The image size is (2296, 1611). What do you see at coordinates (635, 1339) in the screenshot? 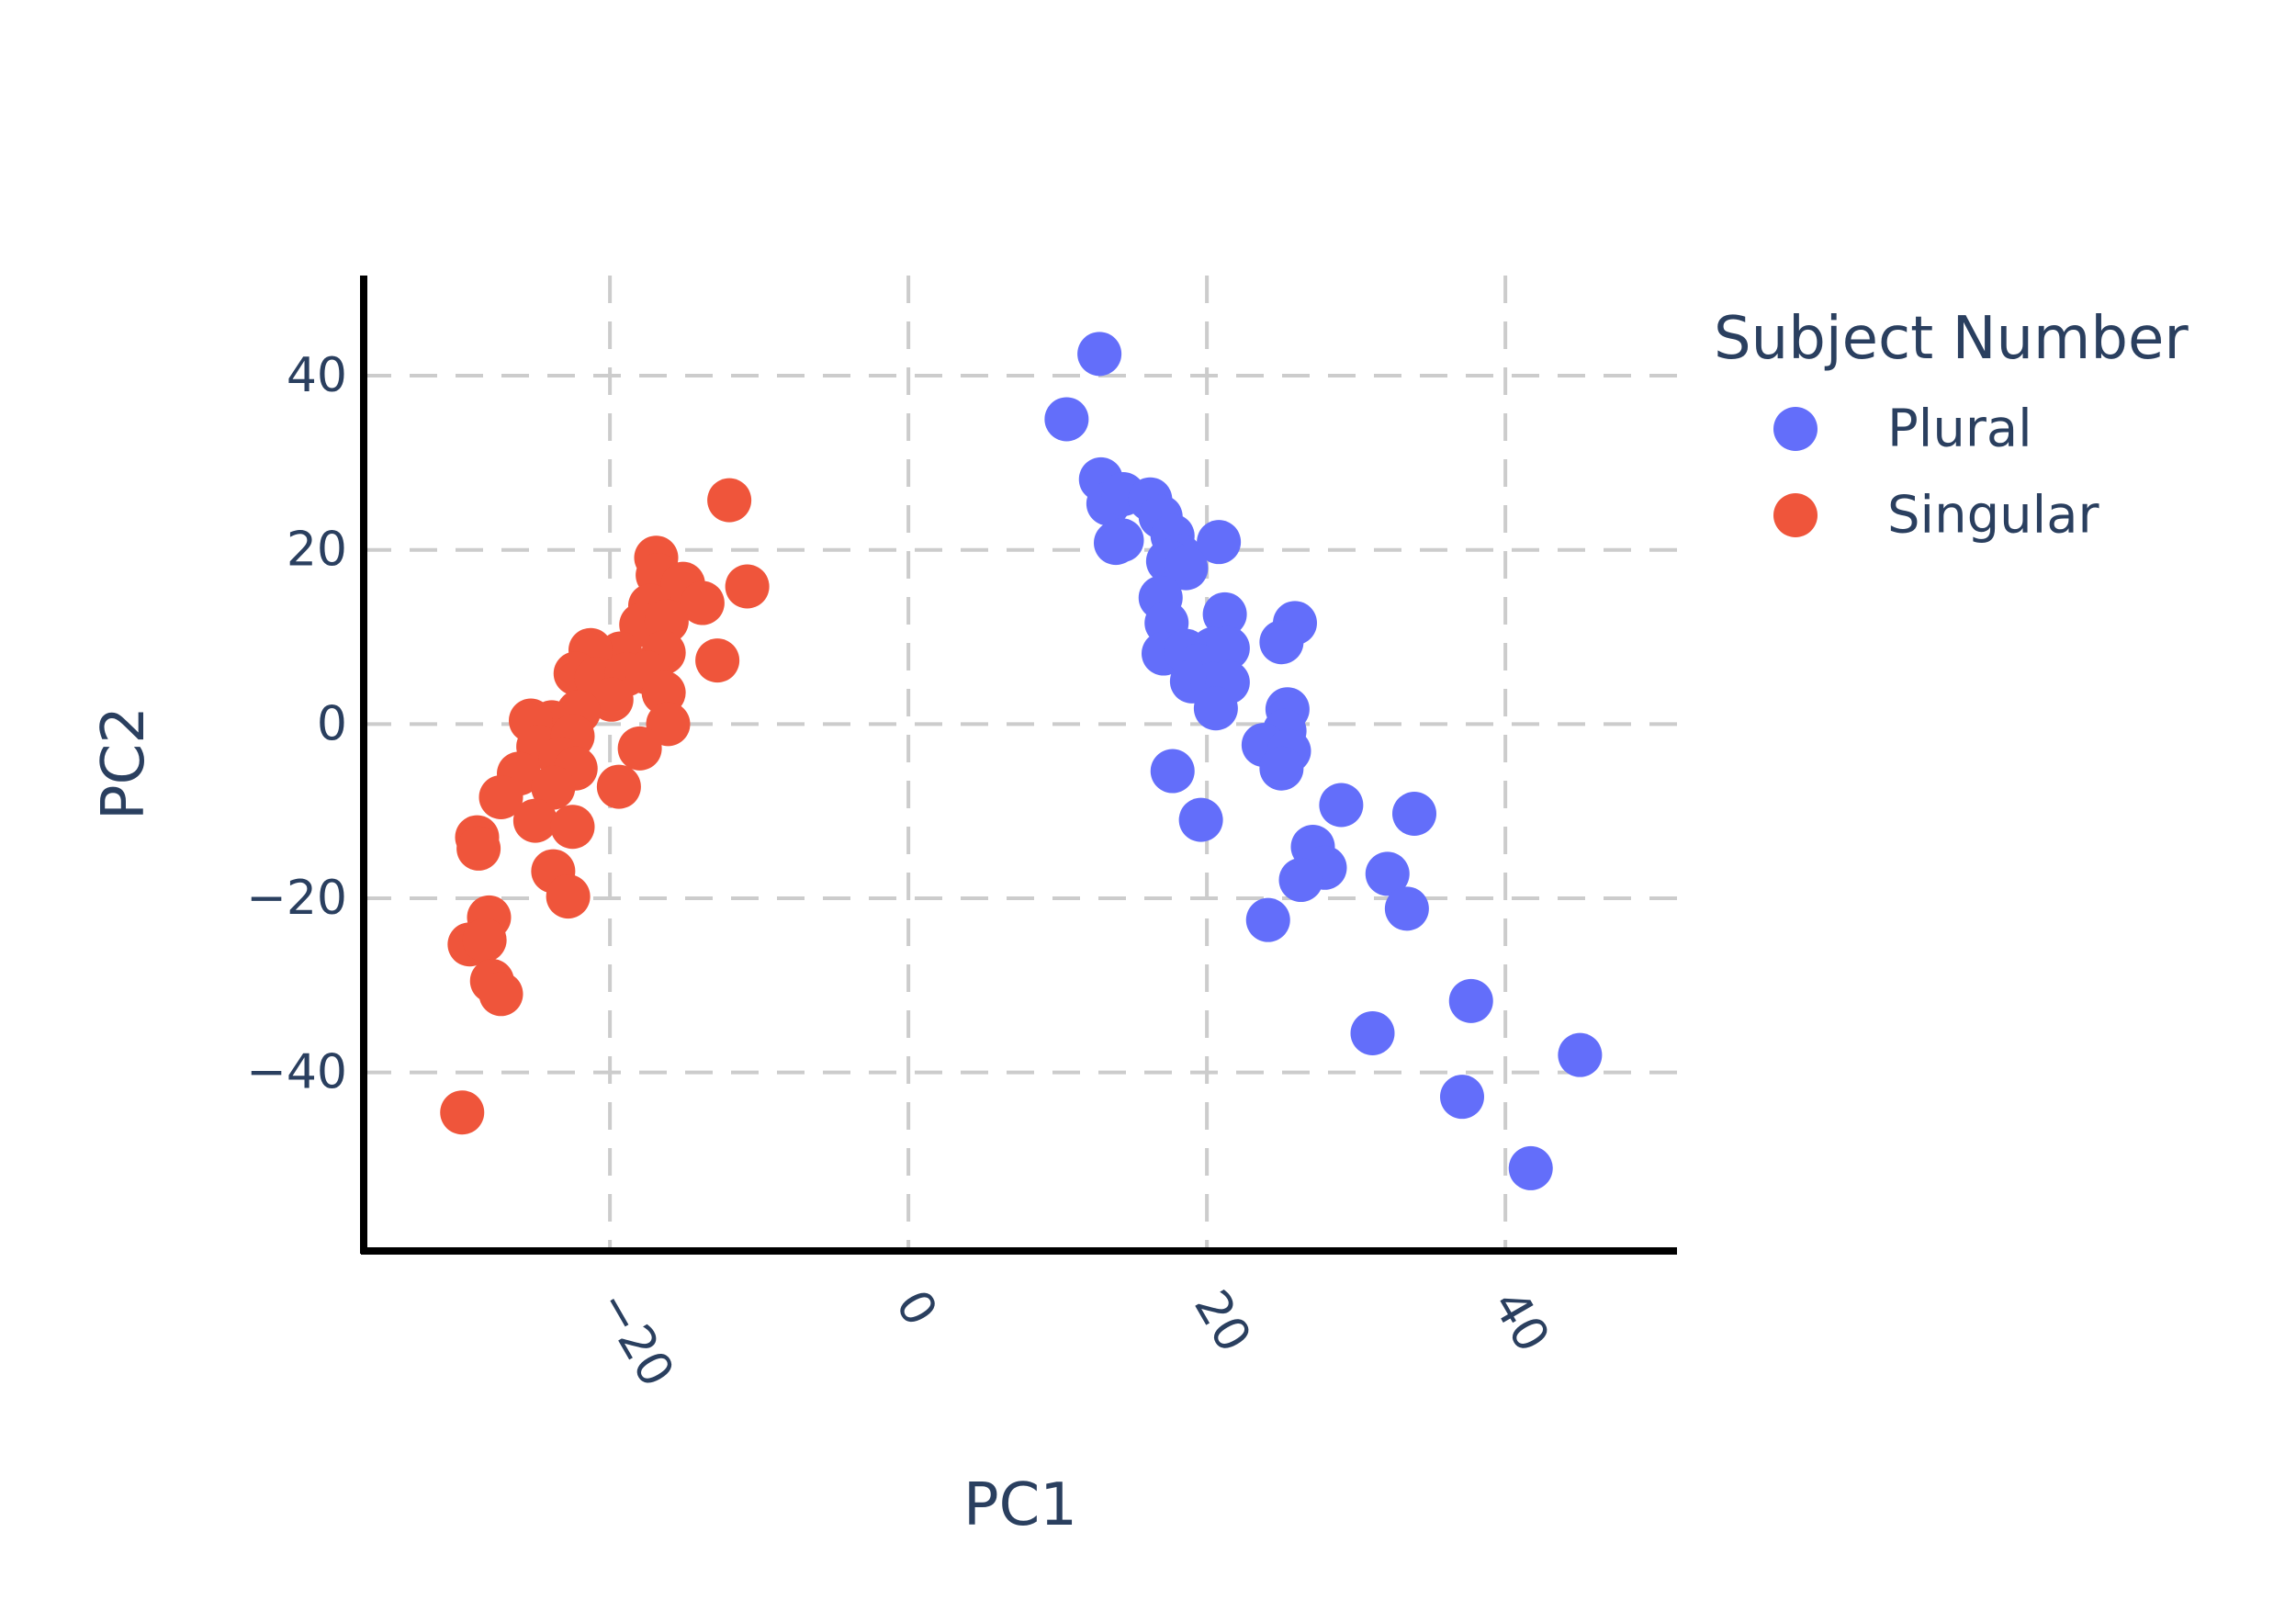
I see `x-tick-label: −20` at bounding box center [635, 1339].